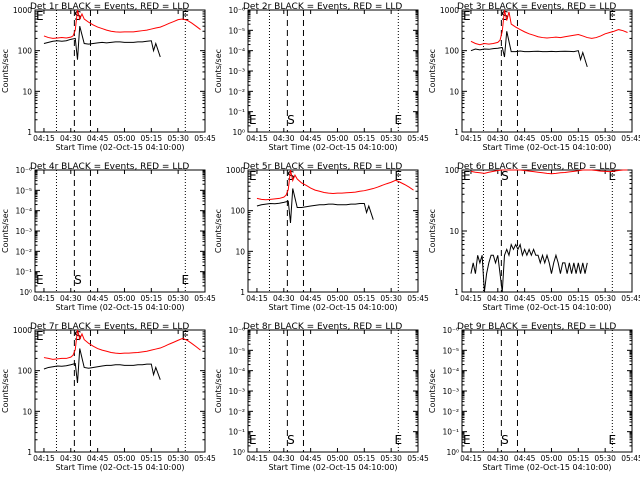 This screenshot has width=640, height=480. Describe the element at coordinates (109, 167) in the screenshot. I see `panel-title: Det 4r BLACK = Events, RED = LLD` at that location.